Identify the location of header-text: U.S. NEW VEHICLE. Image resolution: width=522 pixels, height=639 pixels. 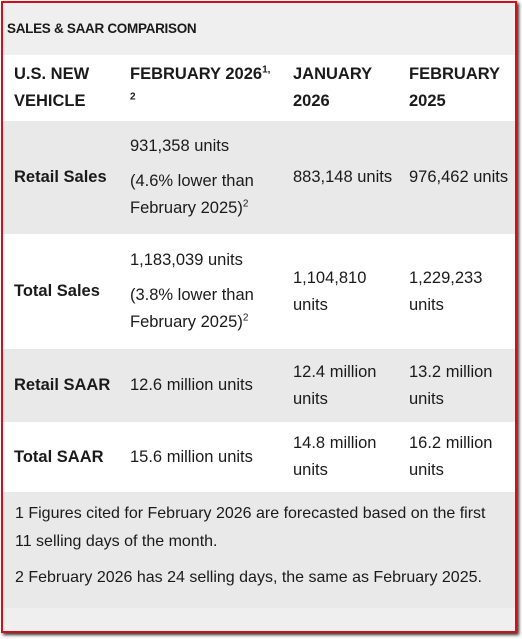
(52, 87).